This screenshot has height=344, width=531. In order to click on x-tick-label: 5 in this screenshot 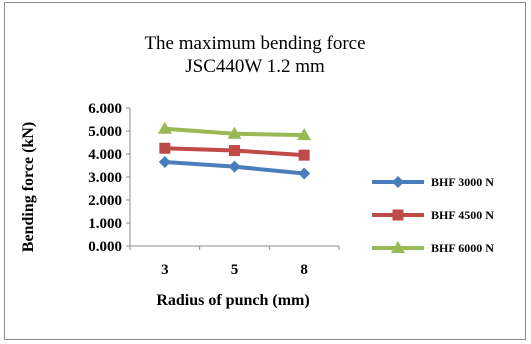, I will do `click(235, 270)`.